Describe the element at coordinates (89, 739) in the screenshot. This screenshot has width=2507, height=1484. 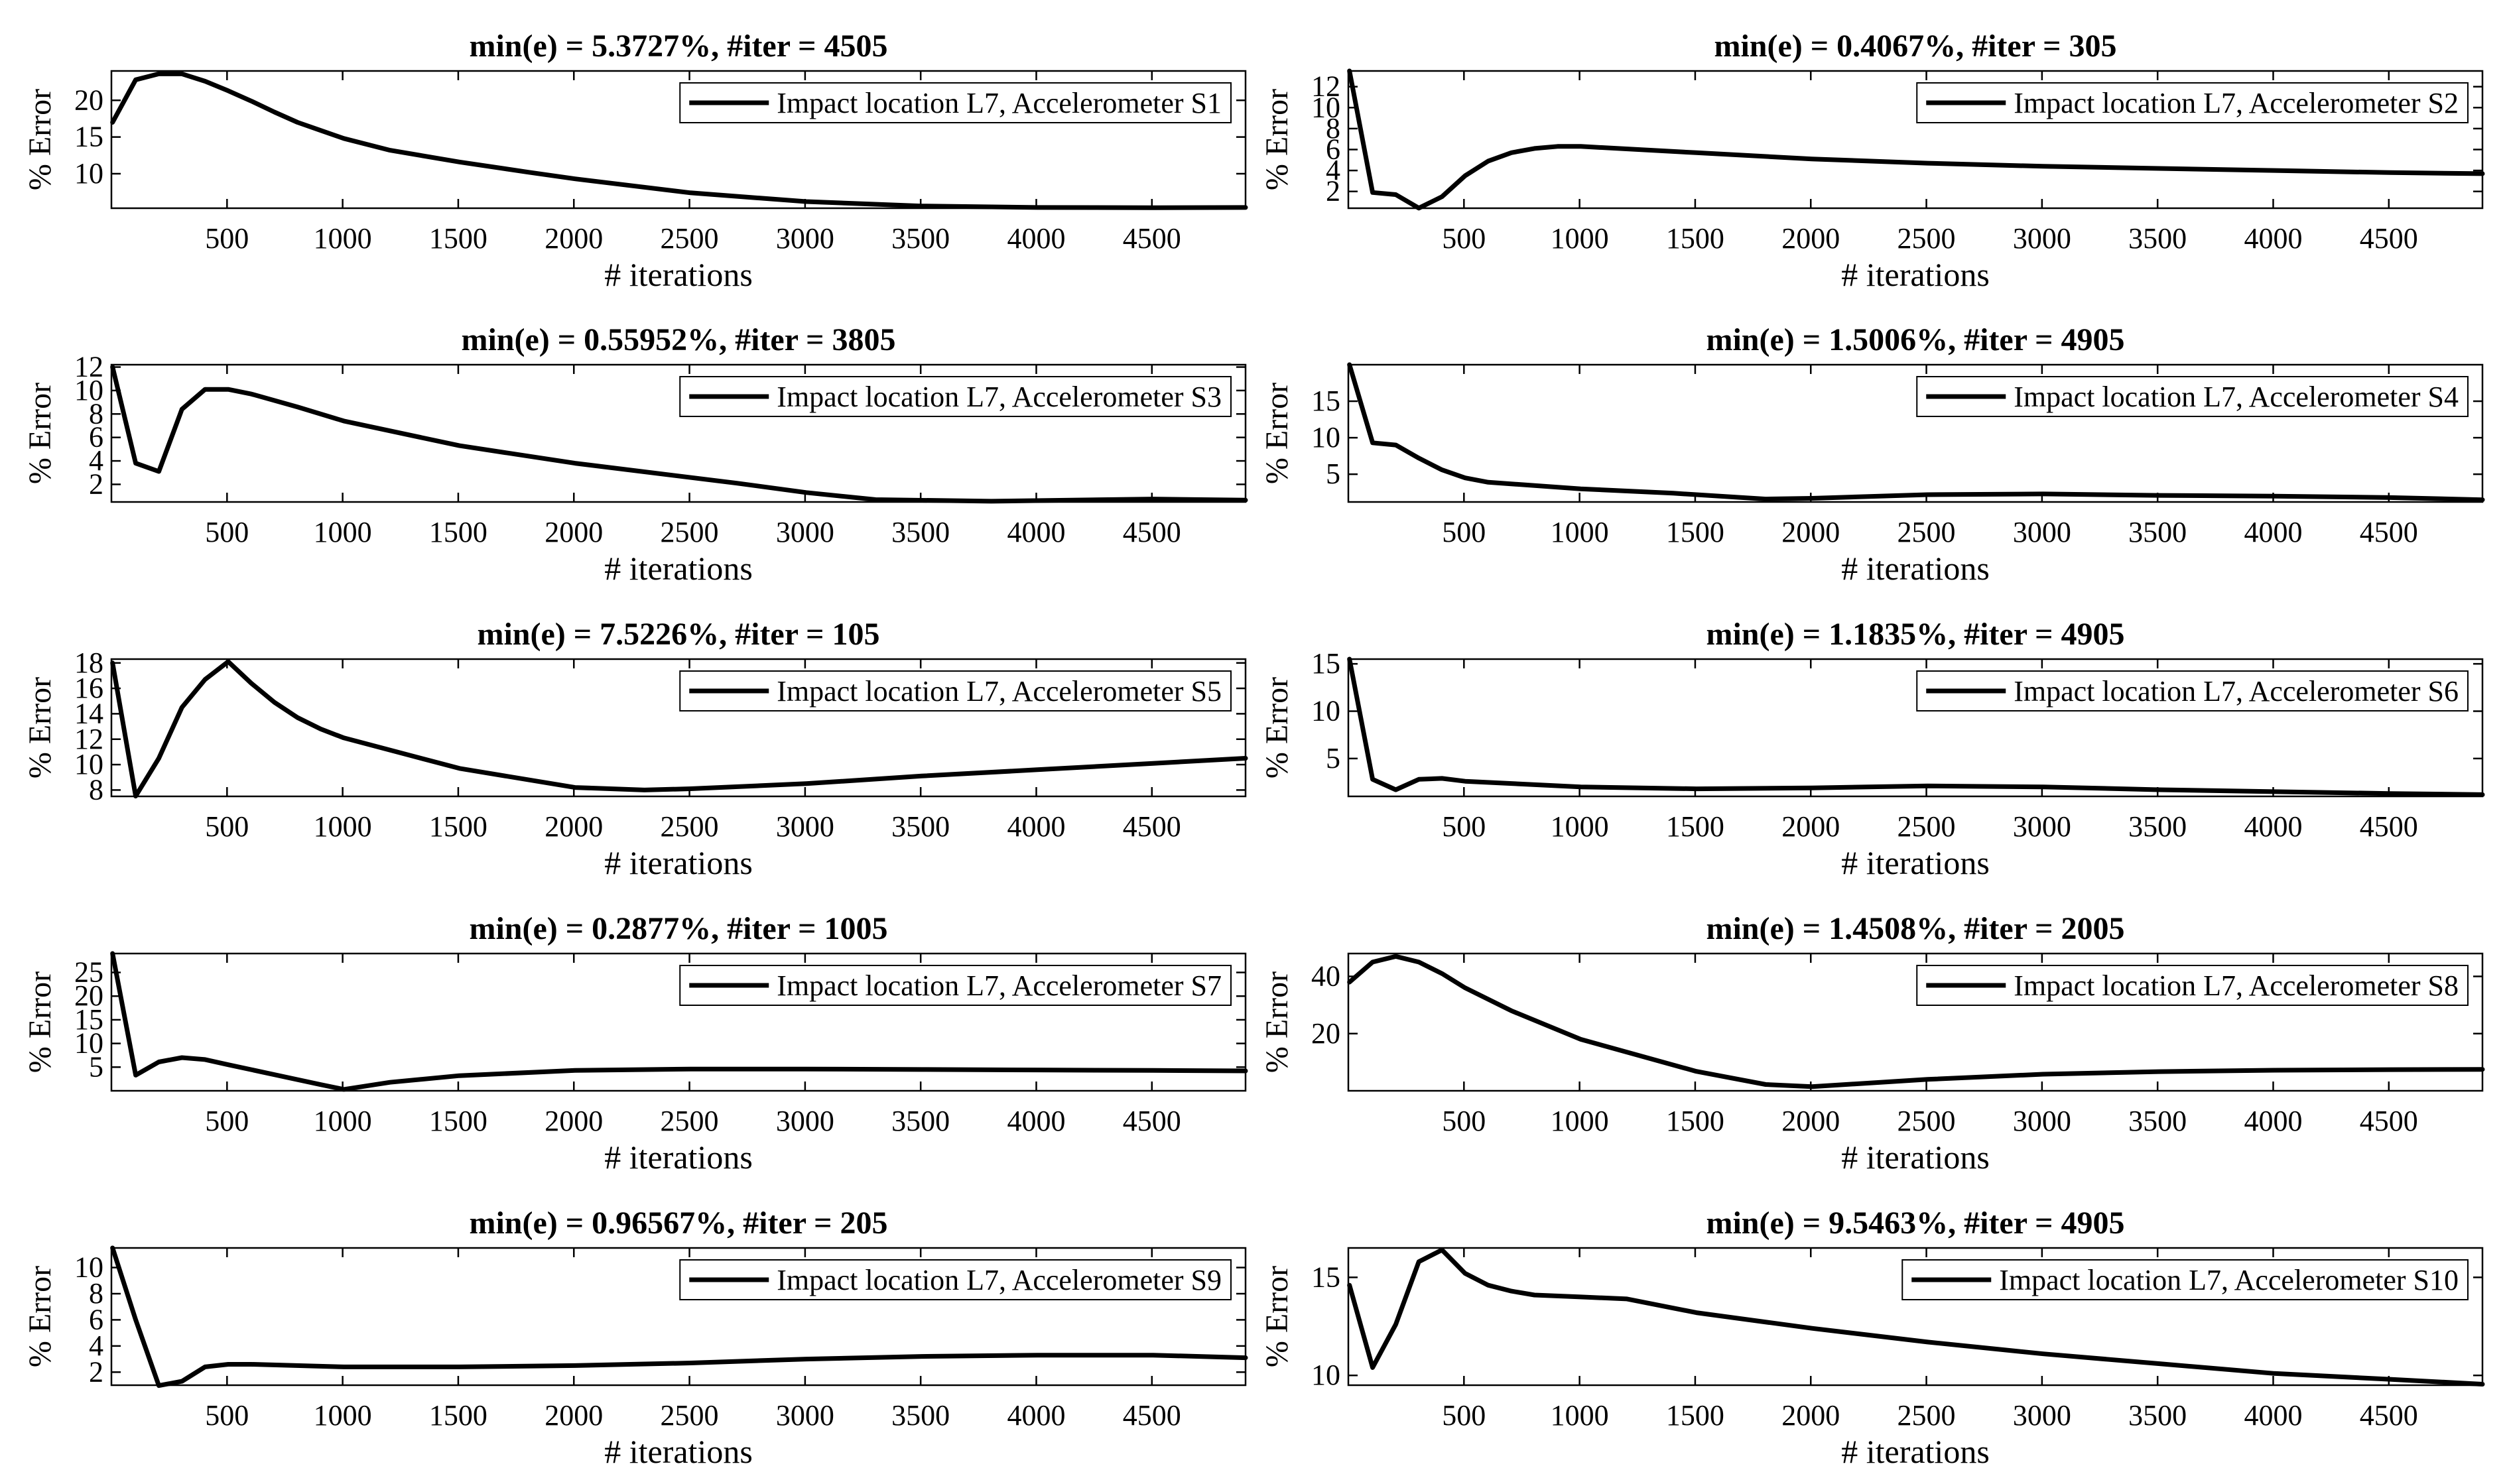
I see `y-tick-label: 12` at that location.